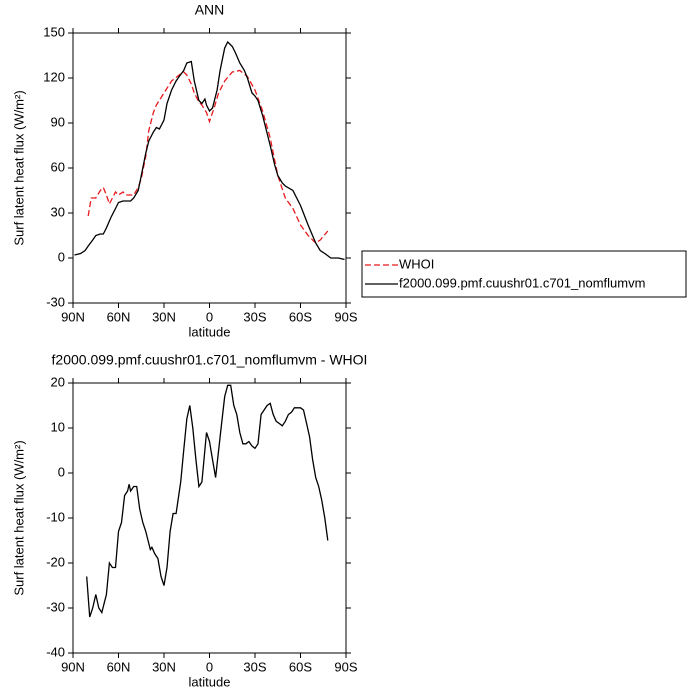  I want to click on y-tick-label: -10, so click(55, 516).